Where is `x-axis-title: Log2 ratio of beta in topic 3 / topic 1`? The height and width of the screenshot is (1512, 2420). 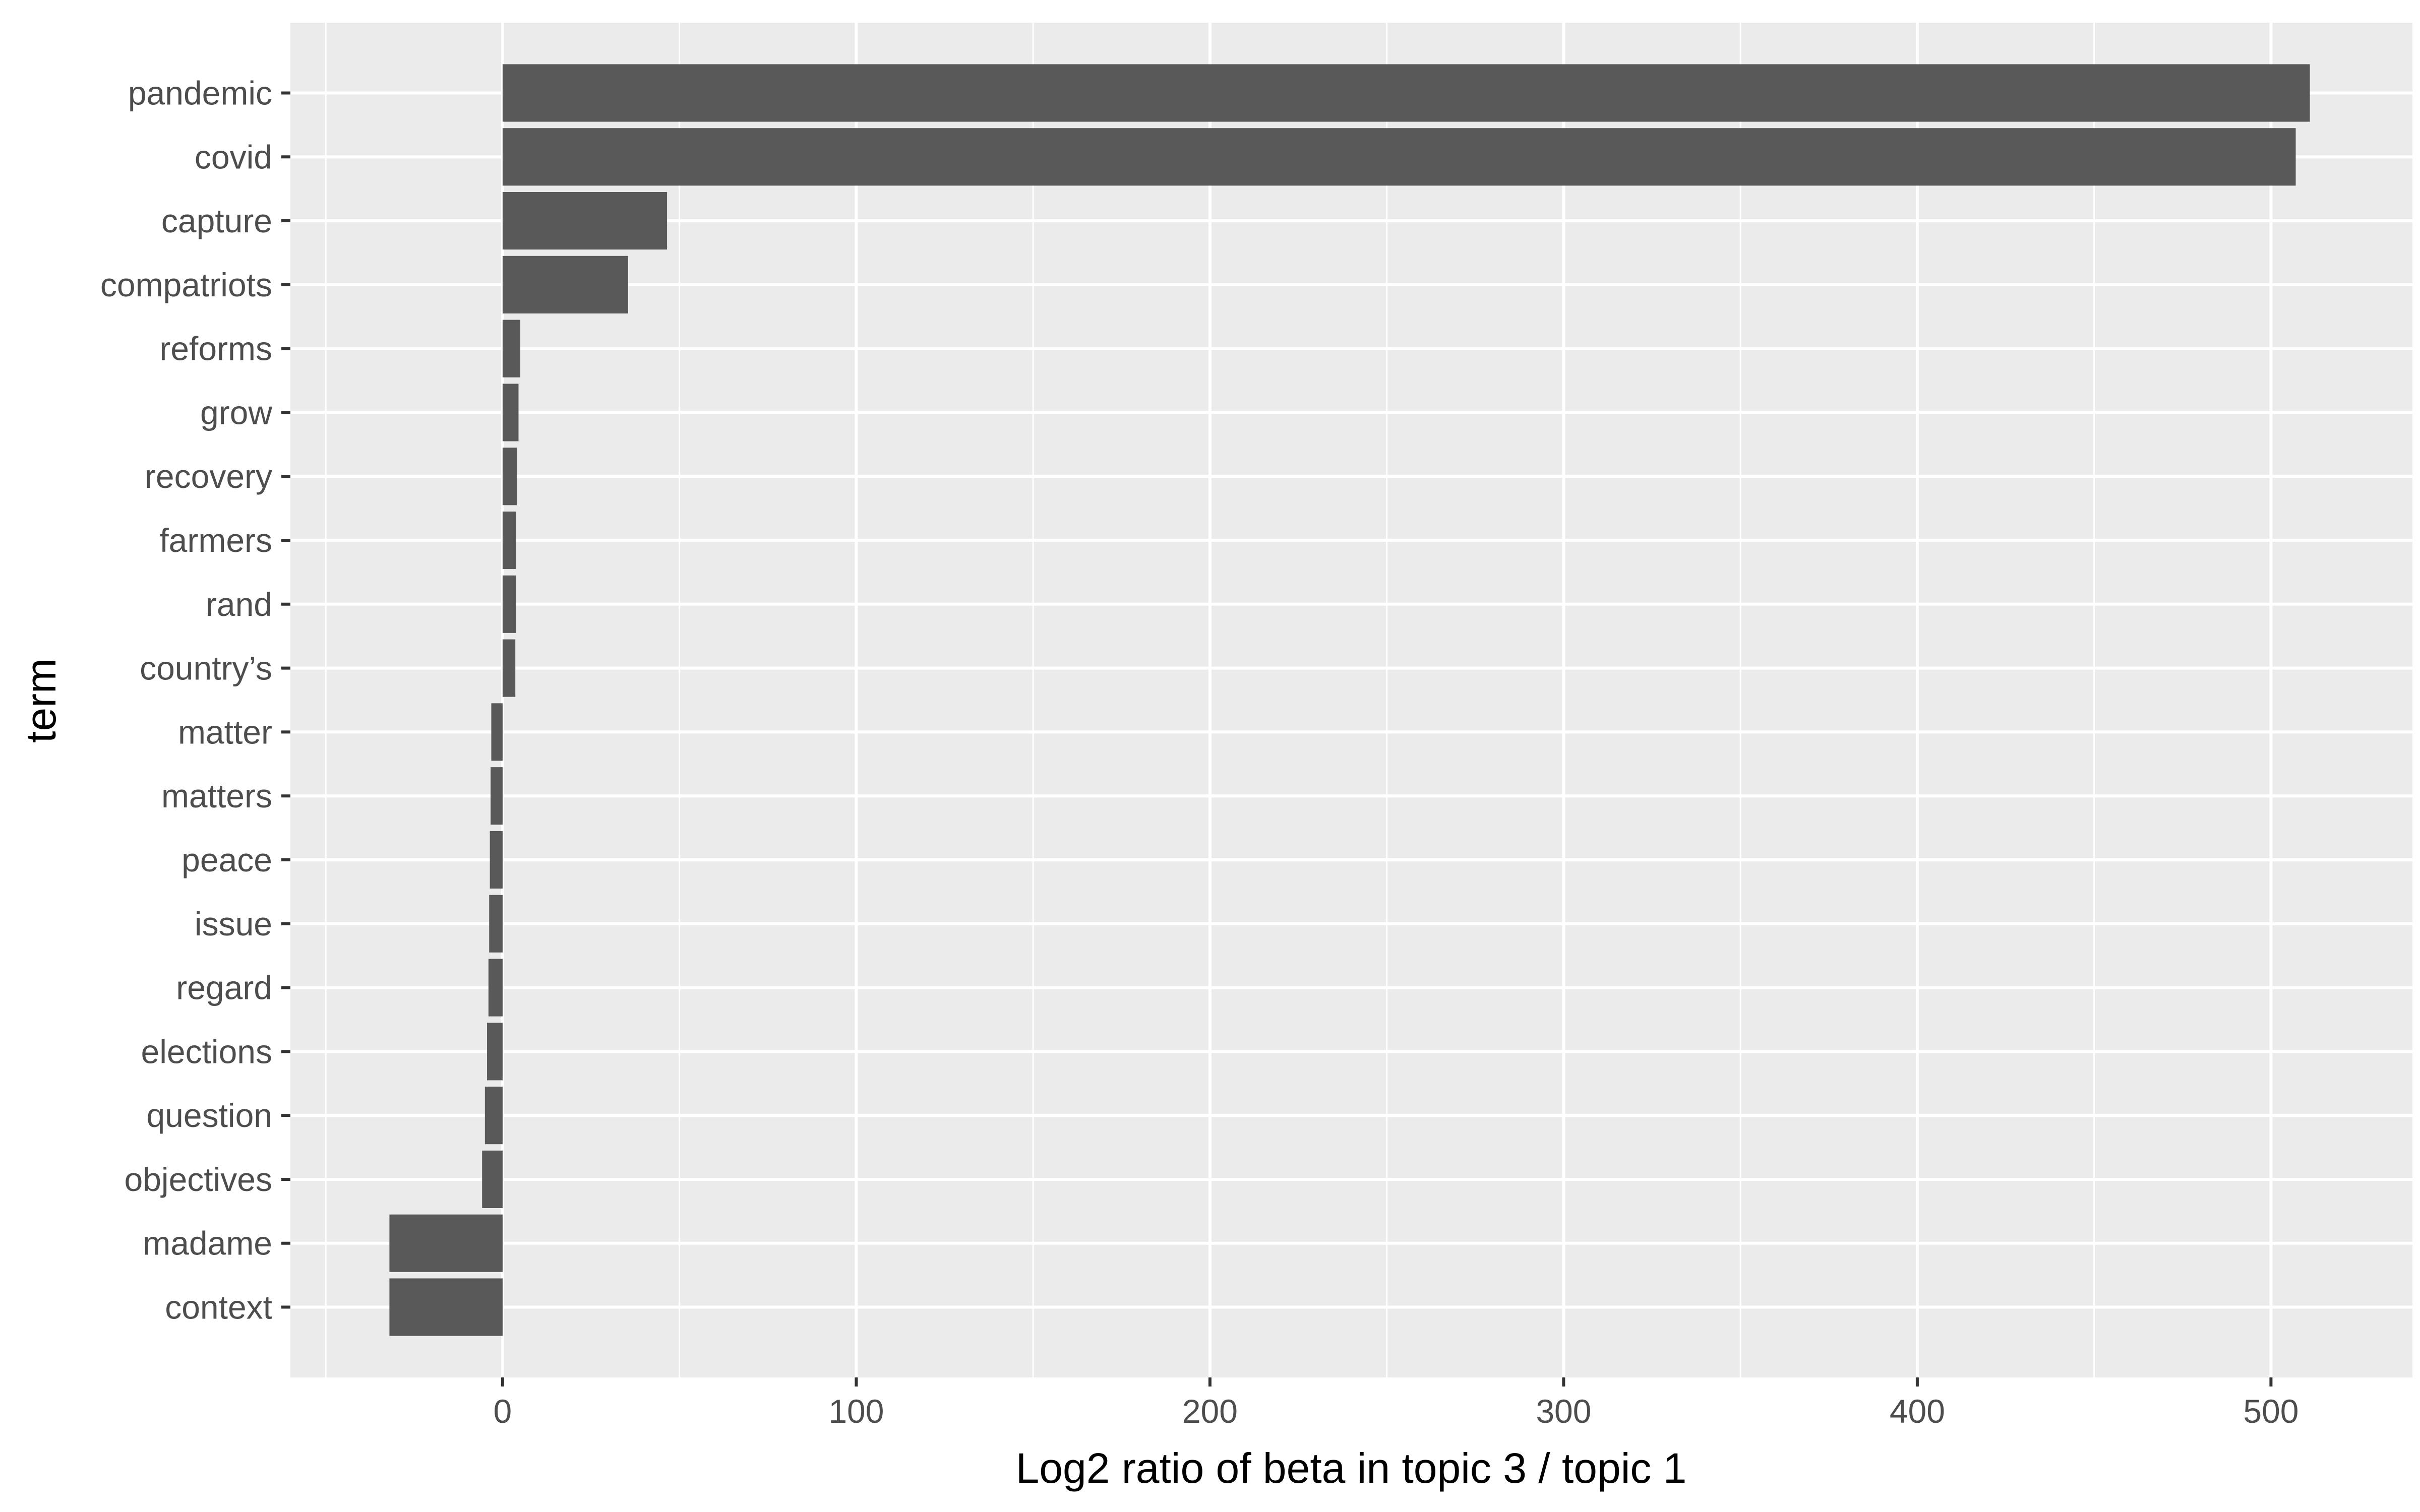 x-axis-title: Log2 ratio of beta in topic 3 / topic 1 is located at coordinates (1351, 1468).